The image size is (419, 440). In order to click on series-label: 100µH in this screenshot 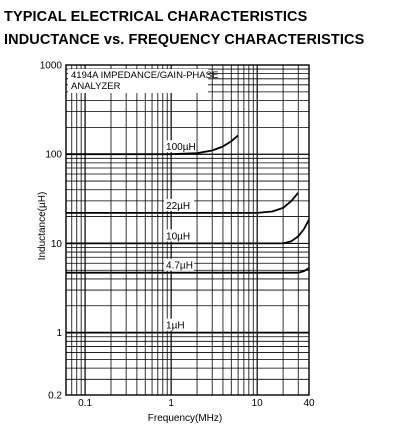, I will do `click(181, 147)`.